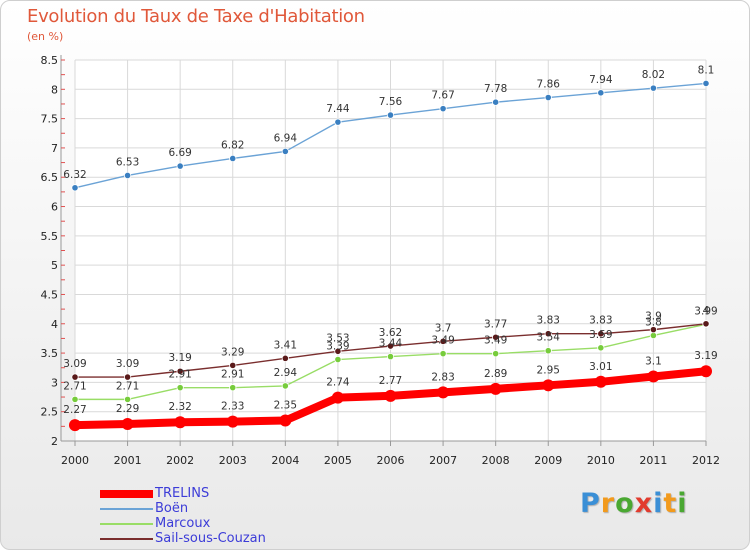 The image size is (750, 550). Describe the element at coordinates (232, 352) in the screenshot. I see `data-label: 3.29` at that location.